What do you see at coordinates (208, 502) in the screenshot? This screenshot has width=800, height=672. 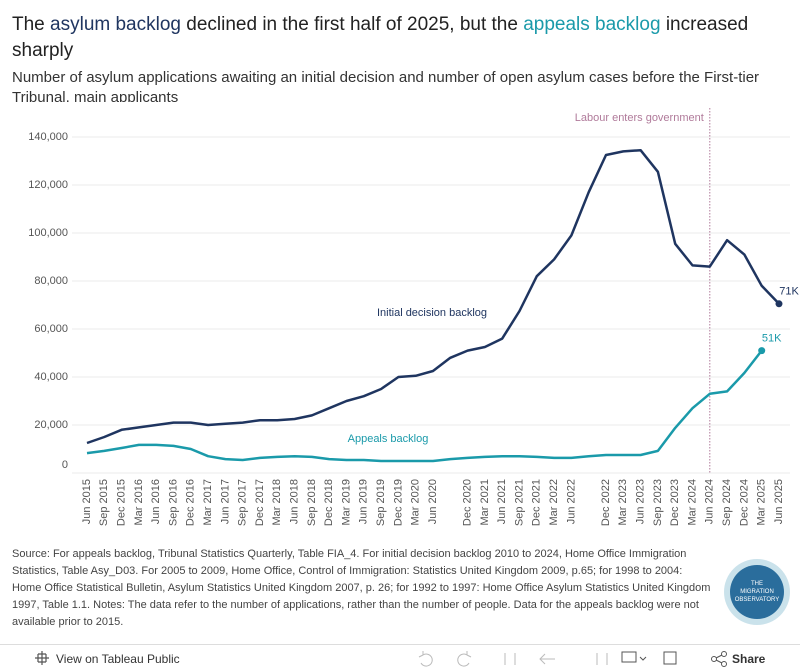 I see `x-tick-label: Mar 2017` at bounding box center [208, 502].